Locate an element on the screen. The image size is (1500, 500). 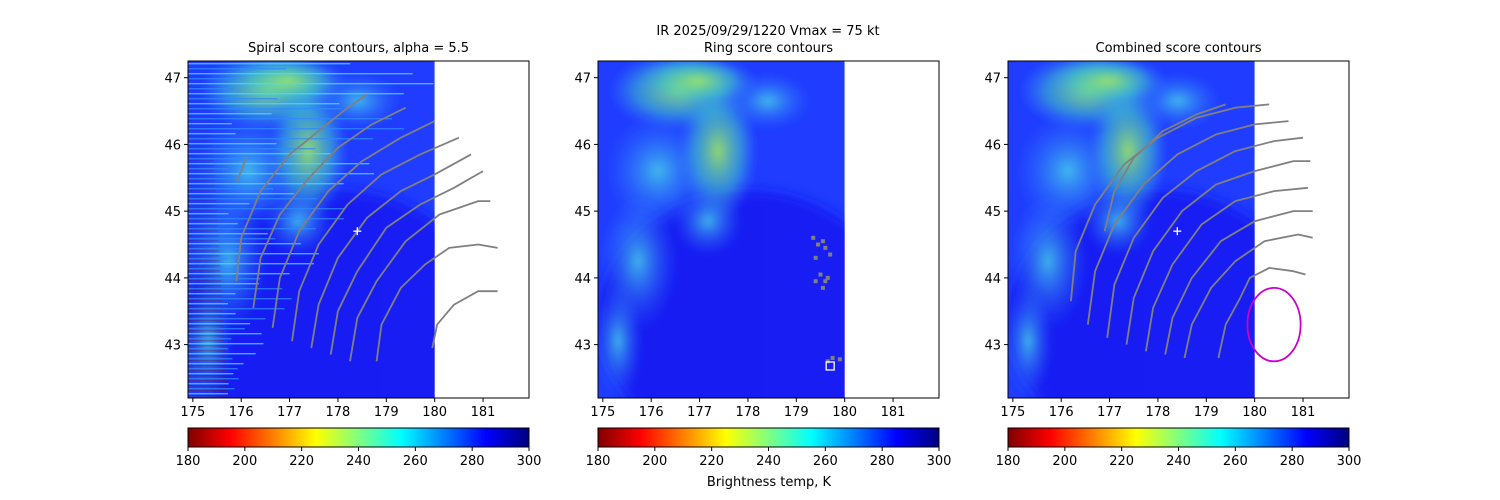
y-tick-label: 45 is located at coordinates (992, 212).